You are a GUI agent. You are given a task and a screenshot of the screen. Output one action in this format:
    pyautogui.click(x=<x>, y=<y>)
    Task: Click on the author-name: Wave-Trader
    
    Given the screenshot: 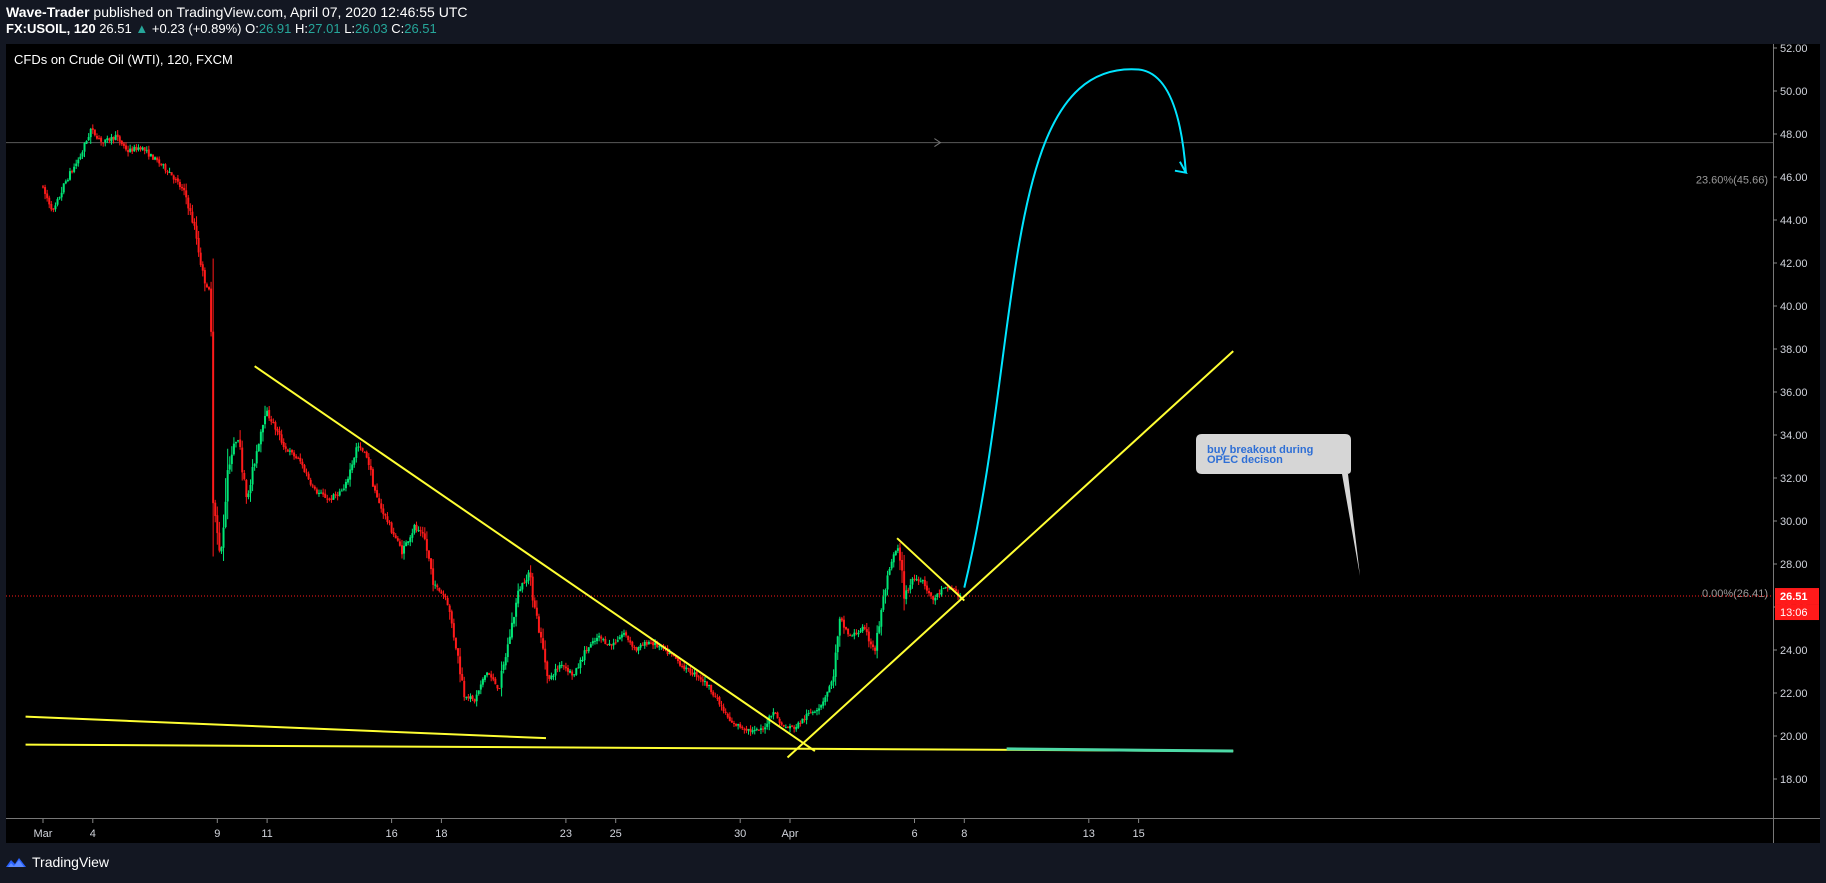 What is the action you would take?
    pyautogui.click(x=48, y=12)
    